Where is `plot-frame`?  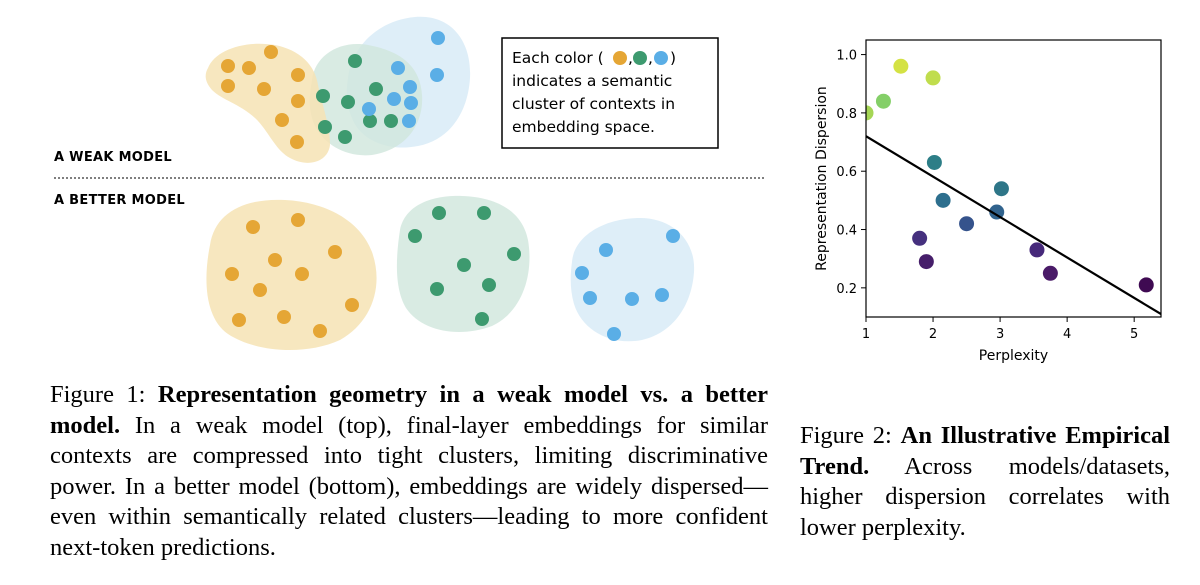
plot-frame is located at coordinates (1013, 178).